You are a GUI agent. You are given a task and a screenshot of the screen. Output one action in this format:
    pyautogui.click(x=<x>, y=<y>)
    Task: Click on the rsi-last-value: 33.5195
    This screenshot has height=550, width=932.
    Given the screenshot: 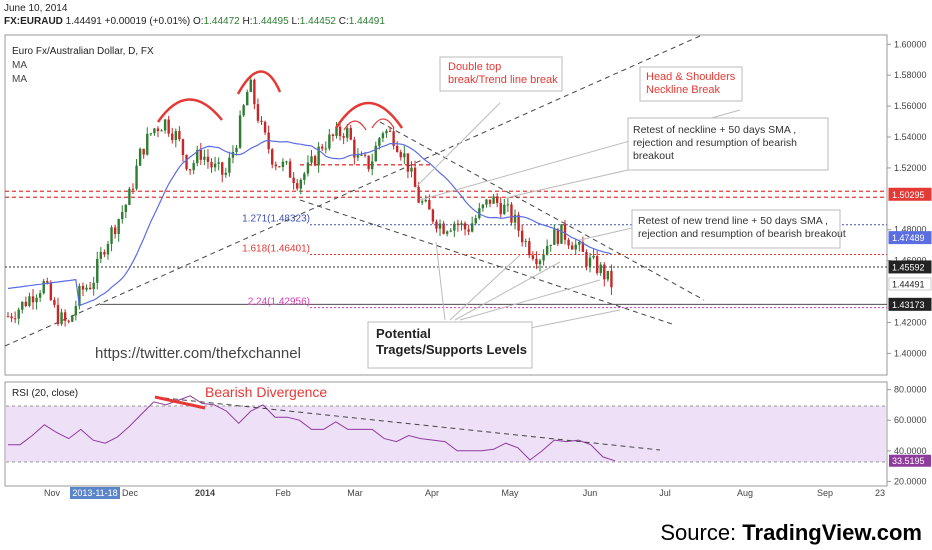 What is the action you would take?
    pyautogui.click(x=908, y=461)
    